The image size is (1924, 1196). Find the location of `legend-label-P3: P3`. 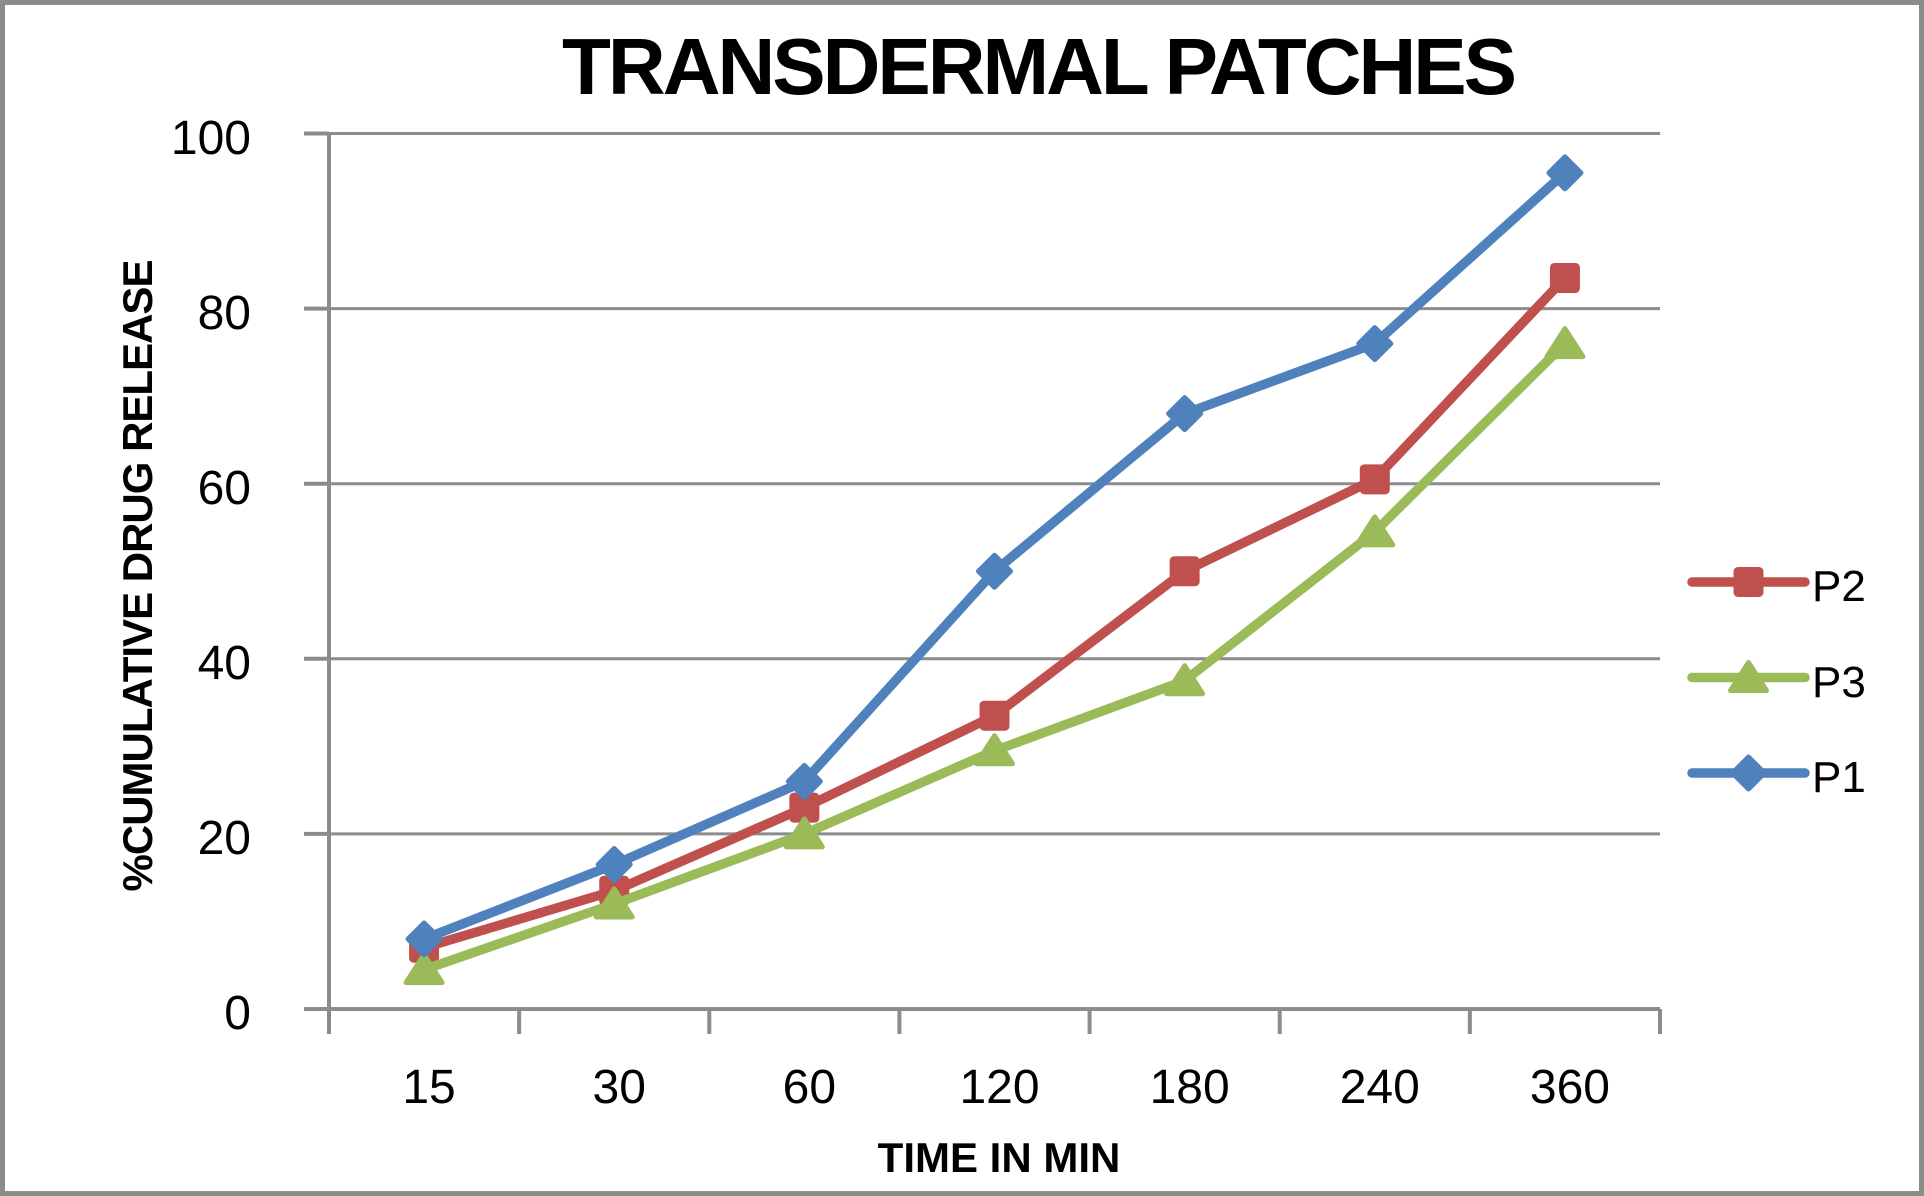

legend-label-P3: P3 is located at coordinates (1839, 682).